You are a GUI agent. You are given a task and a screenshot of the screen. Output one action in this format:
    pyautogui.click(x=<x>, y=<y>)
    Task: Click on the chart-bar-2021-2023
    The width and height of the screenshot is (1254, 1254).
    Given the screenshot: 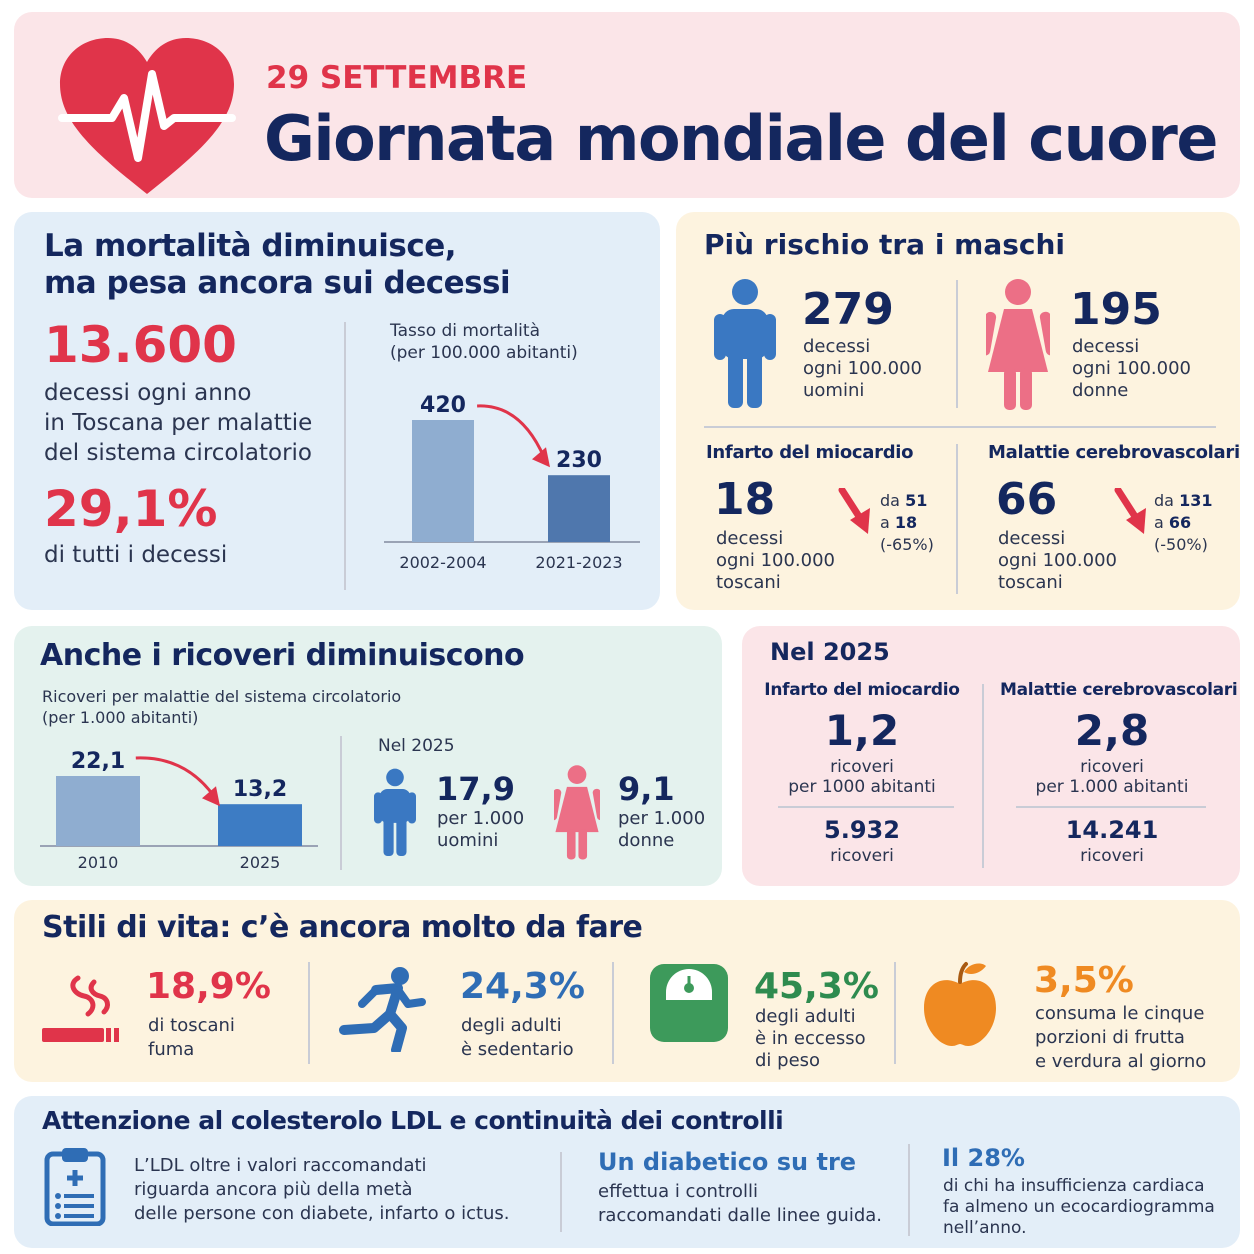 What is the action you would take?
    pyautogui.click(x=579, y=508)
    